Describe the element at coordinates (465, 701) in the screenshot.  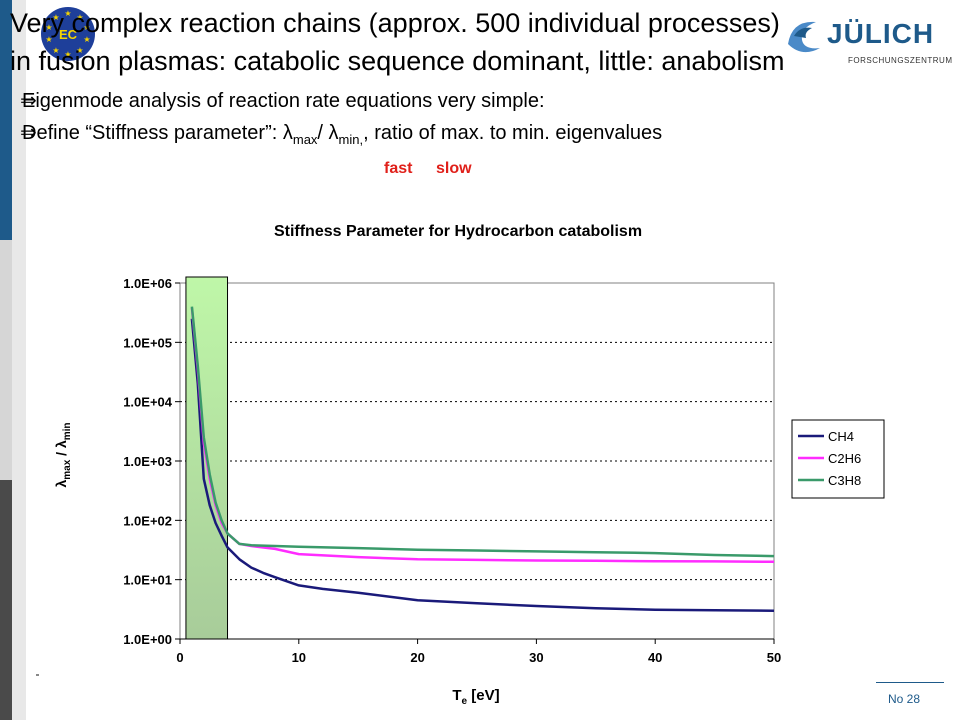
I see `x-axis-label-sub: e` at that location.